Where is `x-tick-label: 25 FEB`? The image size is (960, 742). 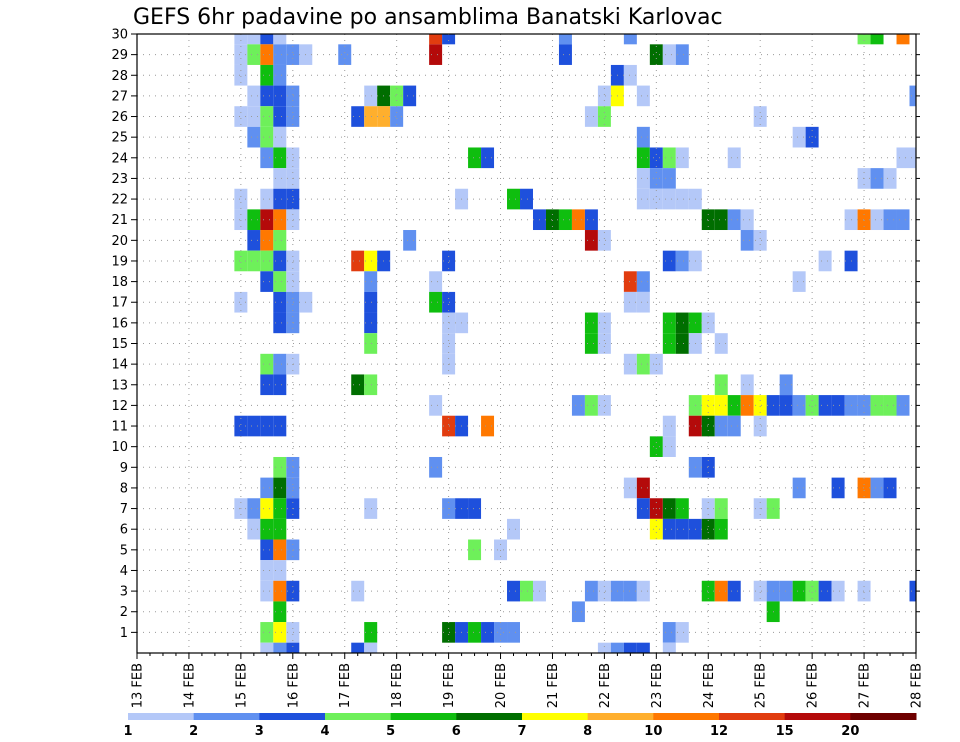 x-tick-label: 25 FEB is located at coordinates (761, 685).